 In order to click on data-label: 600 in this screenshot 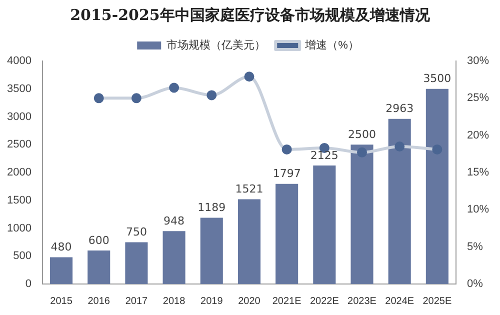, I will do `click(99, 240)`.